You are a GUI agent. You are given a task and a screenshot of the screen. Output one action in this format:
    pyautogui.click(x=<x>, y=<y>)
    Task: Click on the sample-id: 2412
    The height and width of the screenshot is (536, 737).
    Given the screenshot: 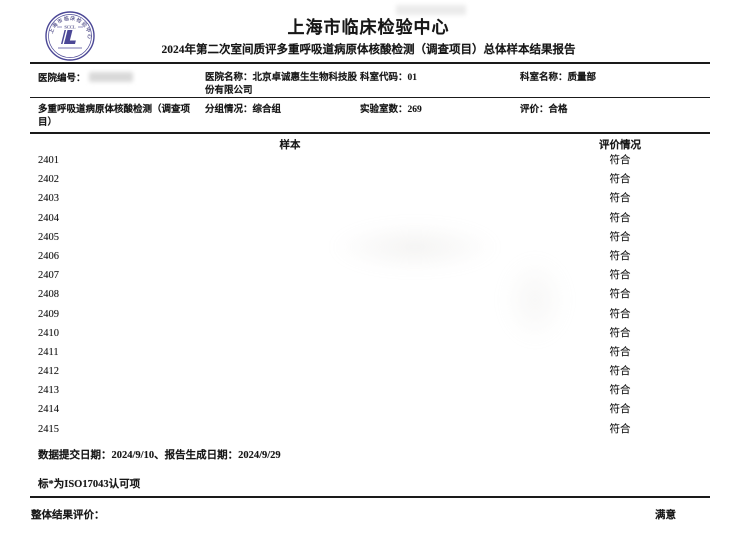 What is the action you would take?
    pyautogui.click(x=48, y=372)
    